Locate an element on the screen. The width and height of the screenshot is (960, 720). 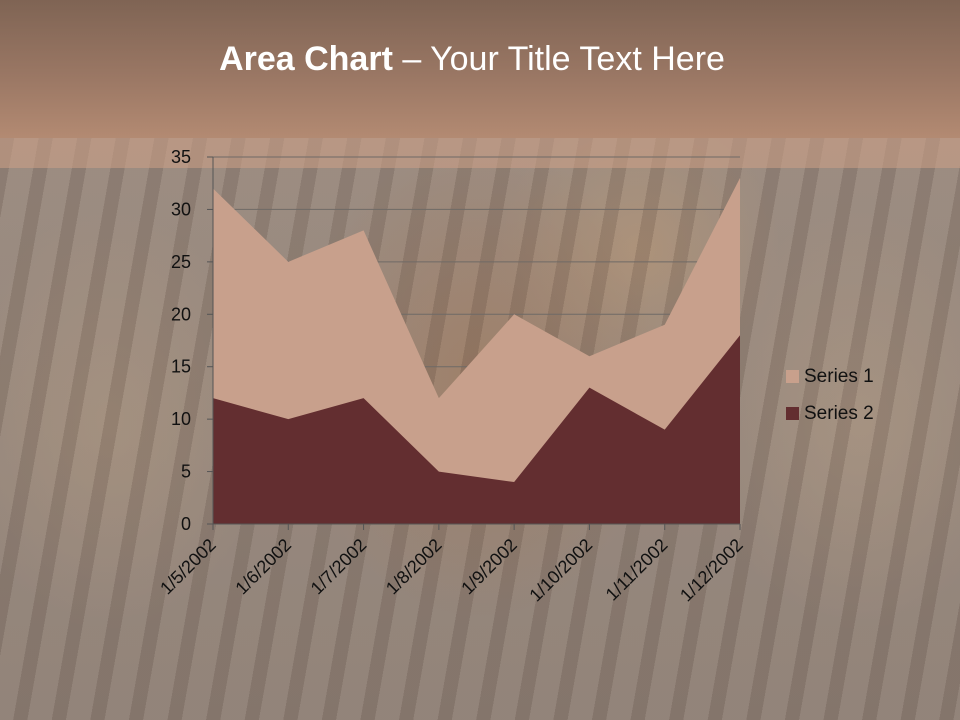
y-tick-label: 0 is located at coordinates (186, 524).